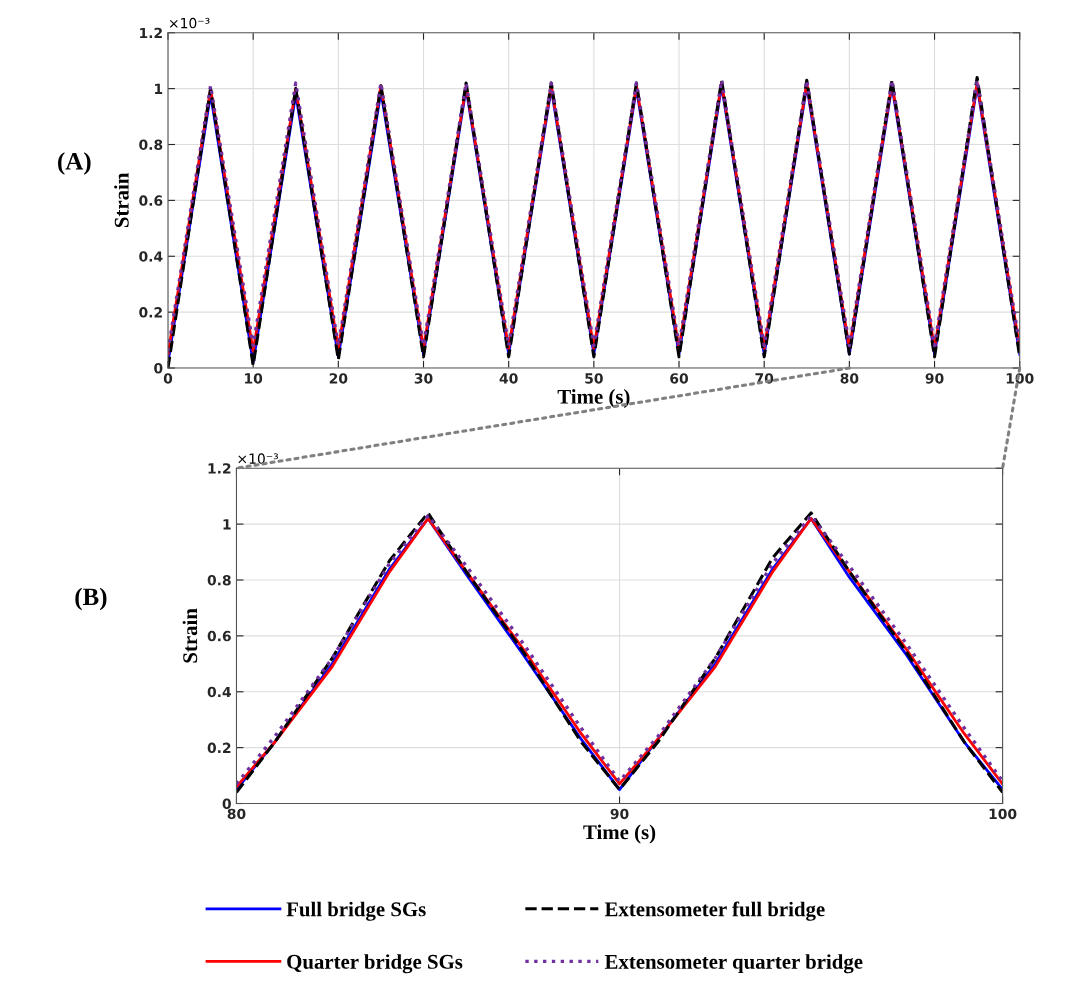  What do you see at coordinates (508, 378) in the screenshot?
I see `x-tick-label: 40` at bounding box center [508, 378].